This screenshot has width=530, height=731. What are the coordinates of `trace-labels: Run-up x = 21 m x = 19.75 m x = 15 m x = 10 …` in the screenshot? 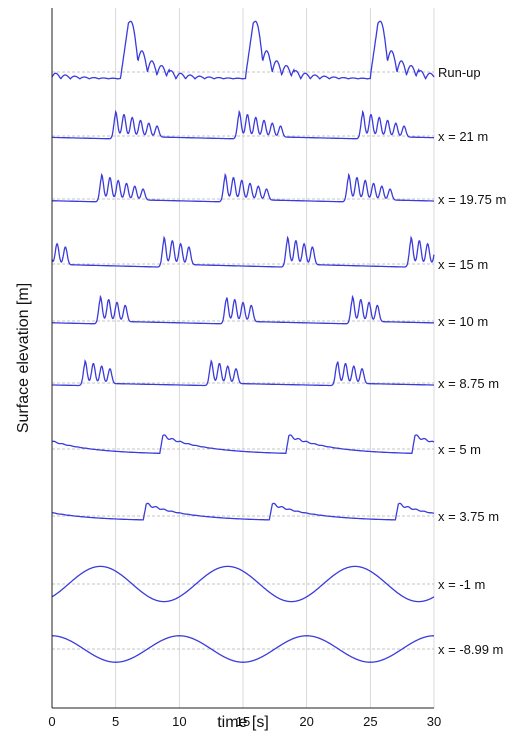 It's located at (472, 361).